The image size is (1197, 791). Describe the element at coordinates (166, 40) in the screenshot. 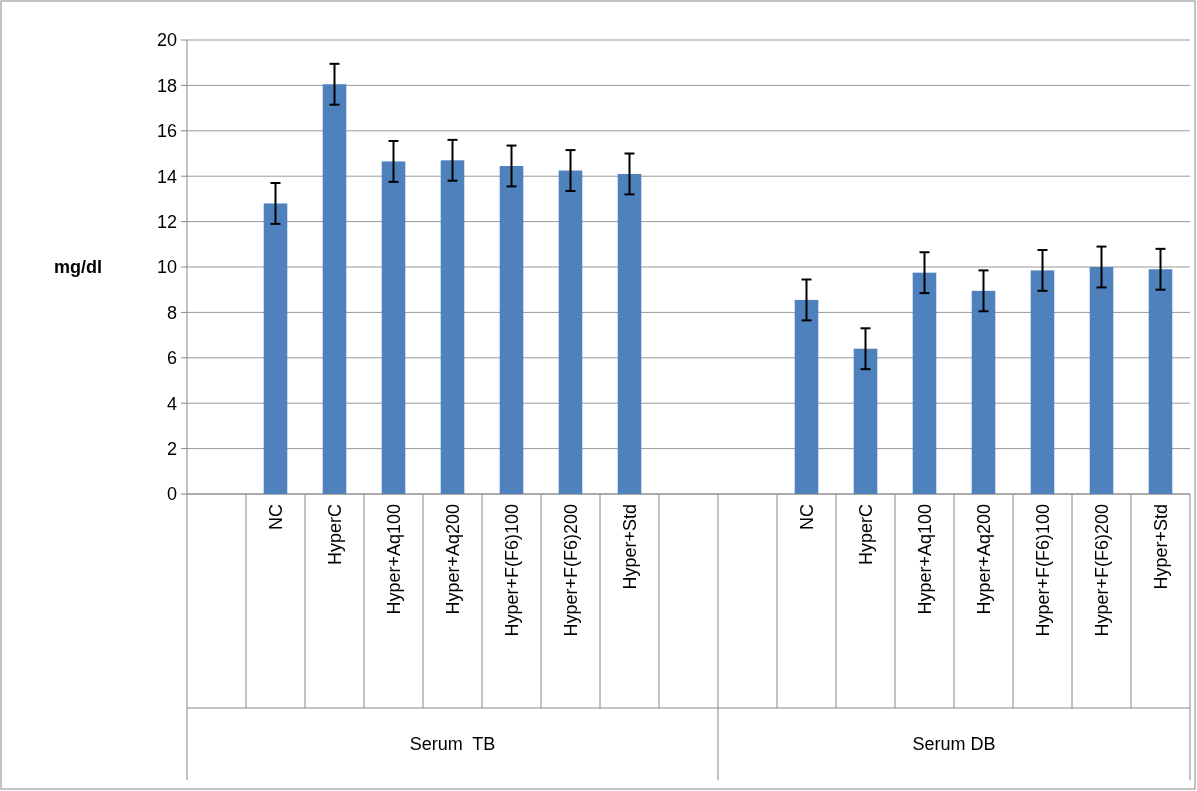

I see `y-tick-label: 20` at that location.